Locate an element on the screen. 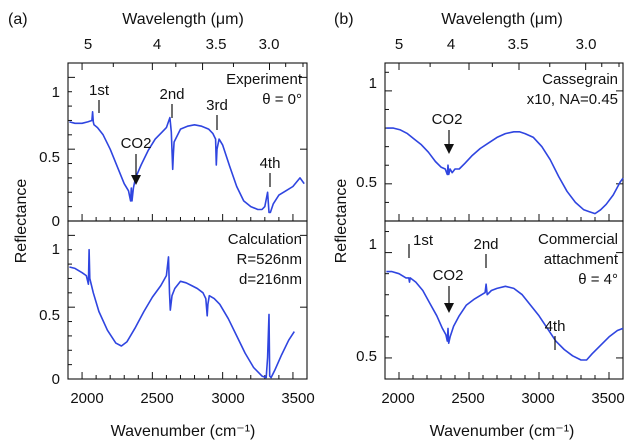 The height and width of the screenshot is (448, 629). annotation-line: R=526nm is located at coordinates (269, 259).